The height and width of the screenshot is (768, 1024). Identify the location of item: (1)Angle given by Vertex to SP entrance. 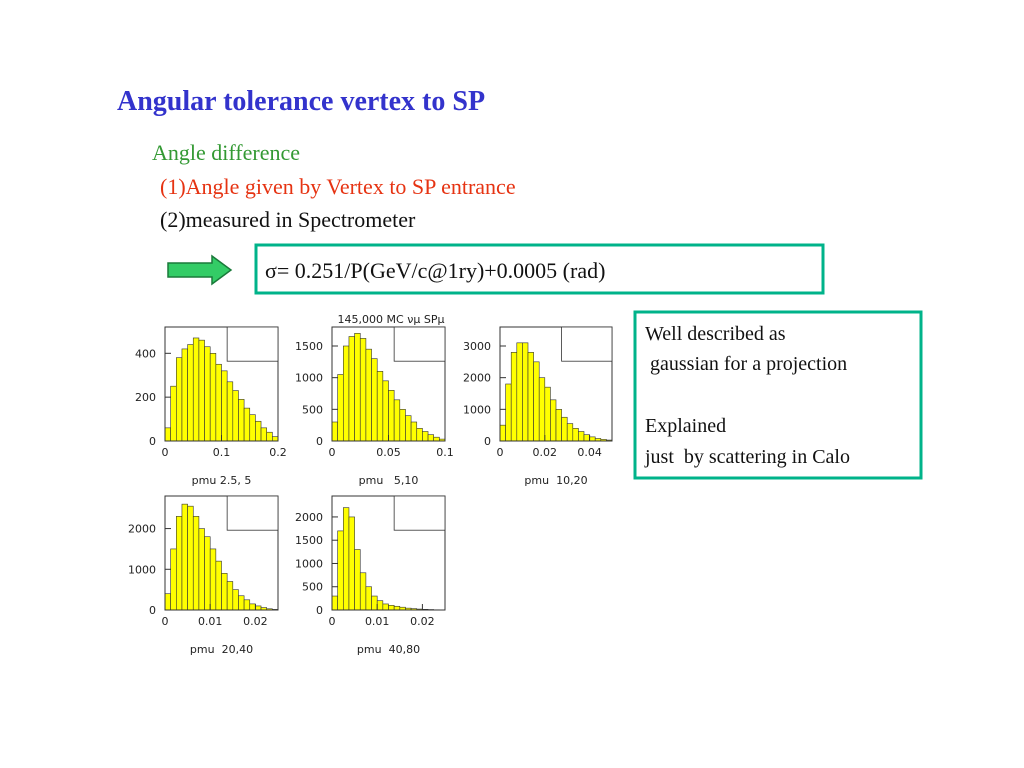
(338, 186).